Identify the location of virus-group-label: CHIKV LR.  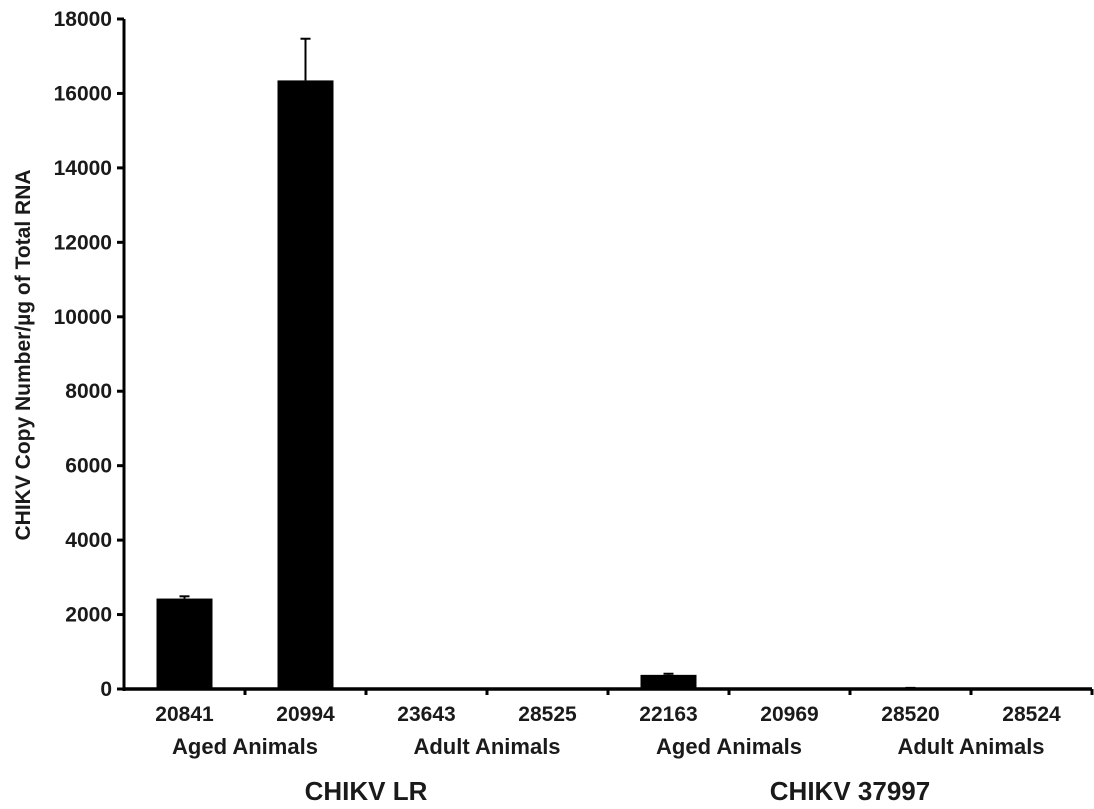
(366, 791).